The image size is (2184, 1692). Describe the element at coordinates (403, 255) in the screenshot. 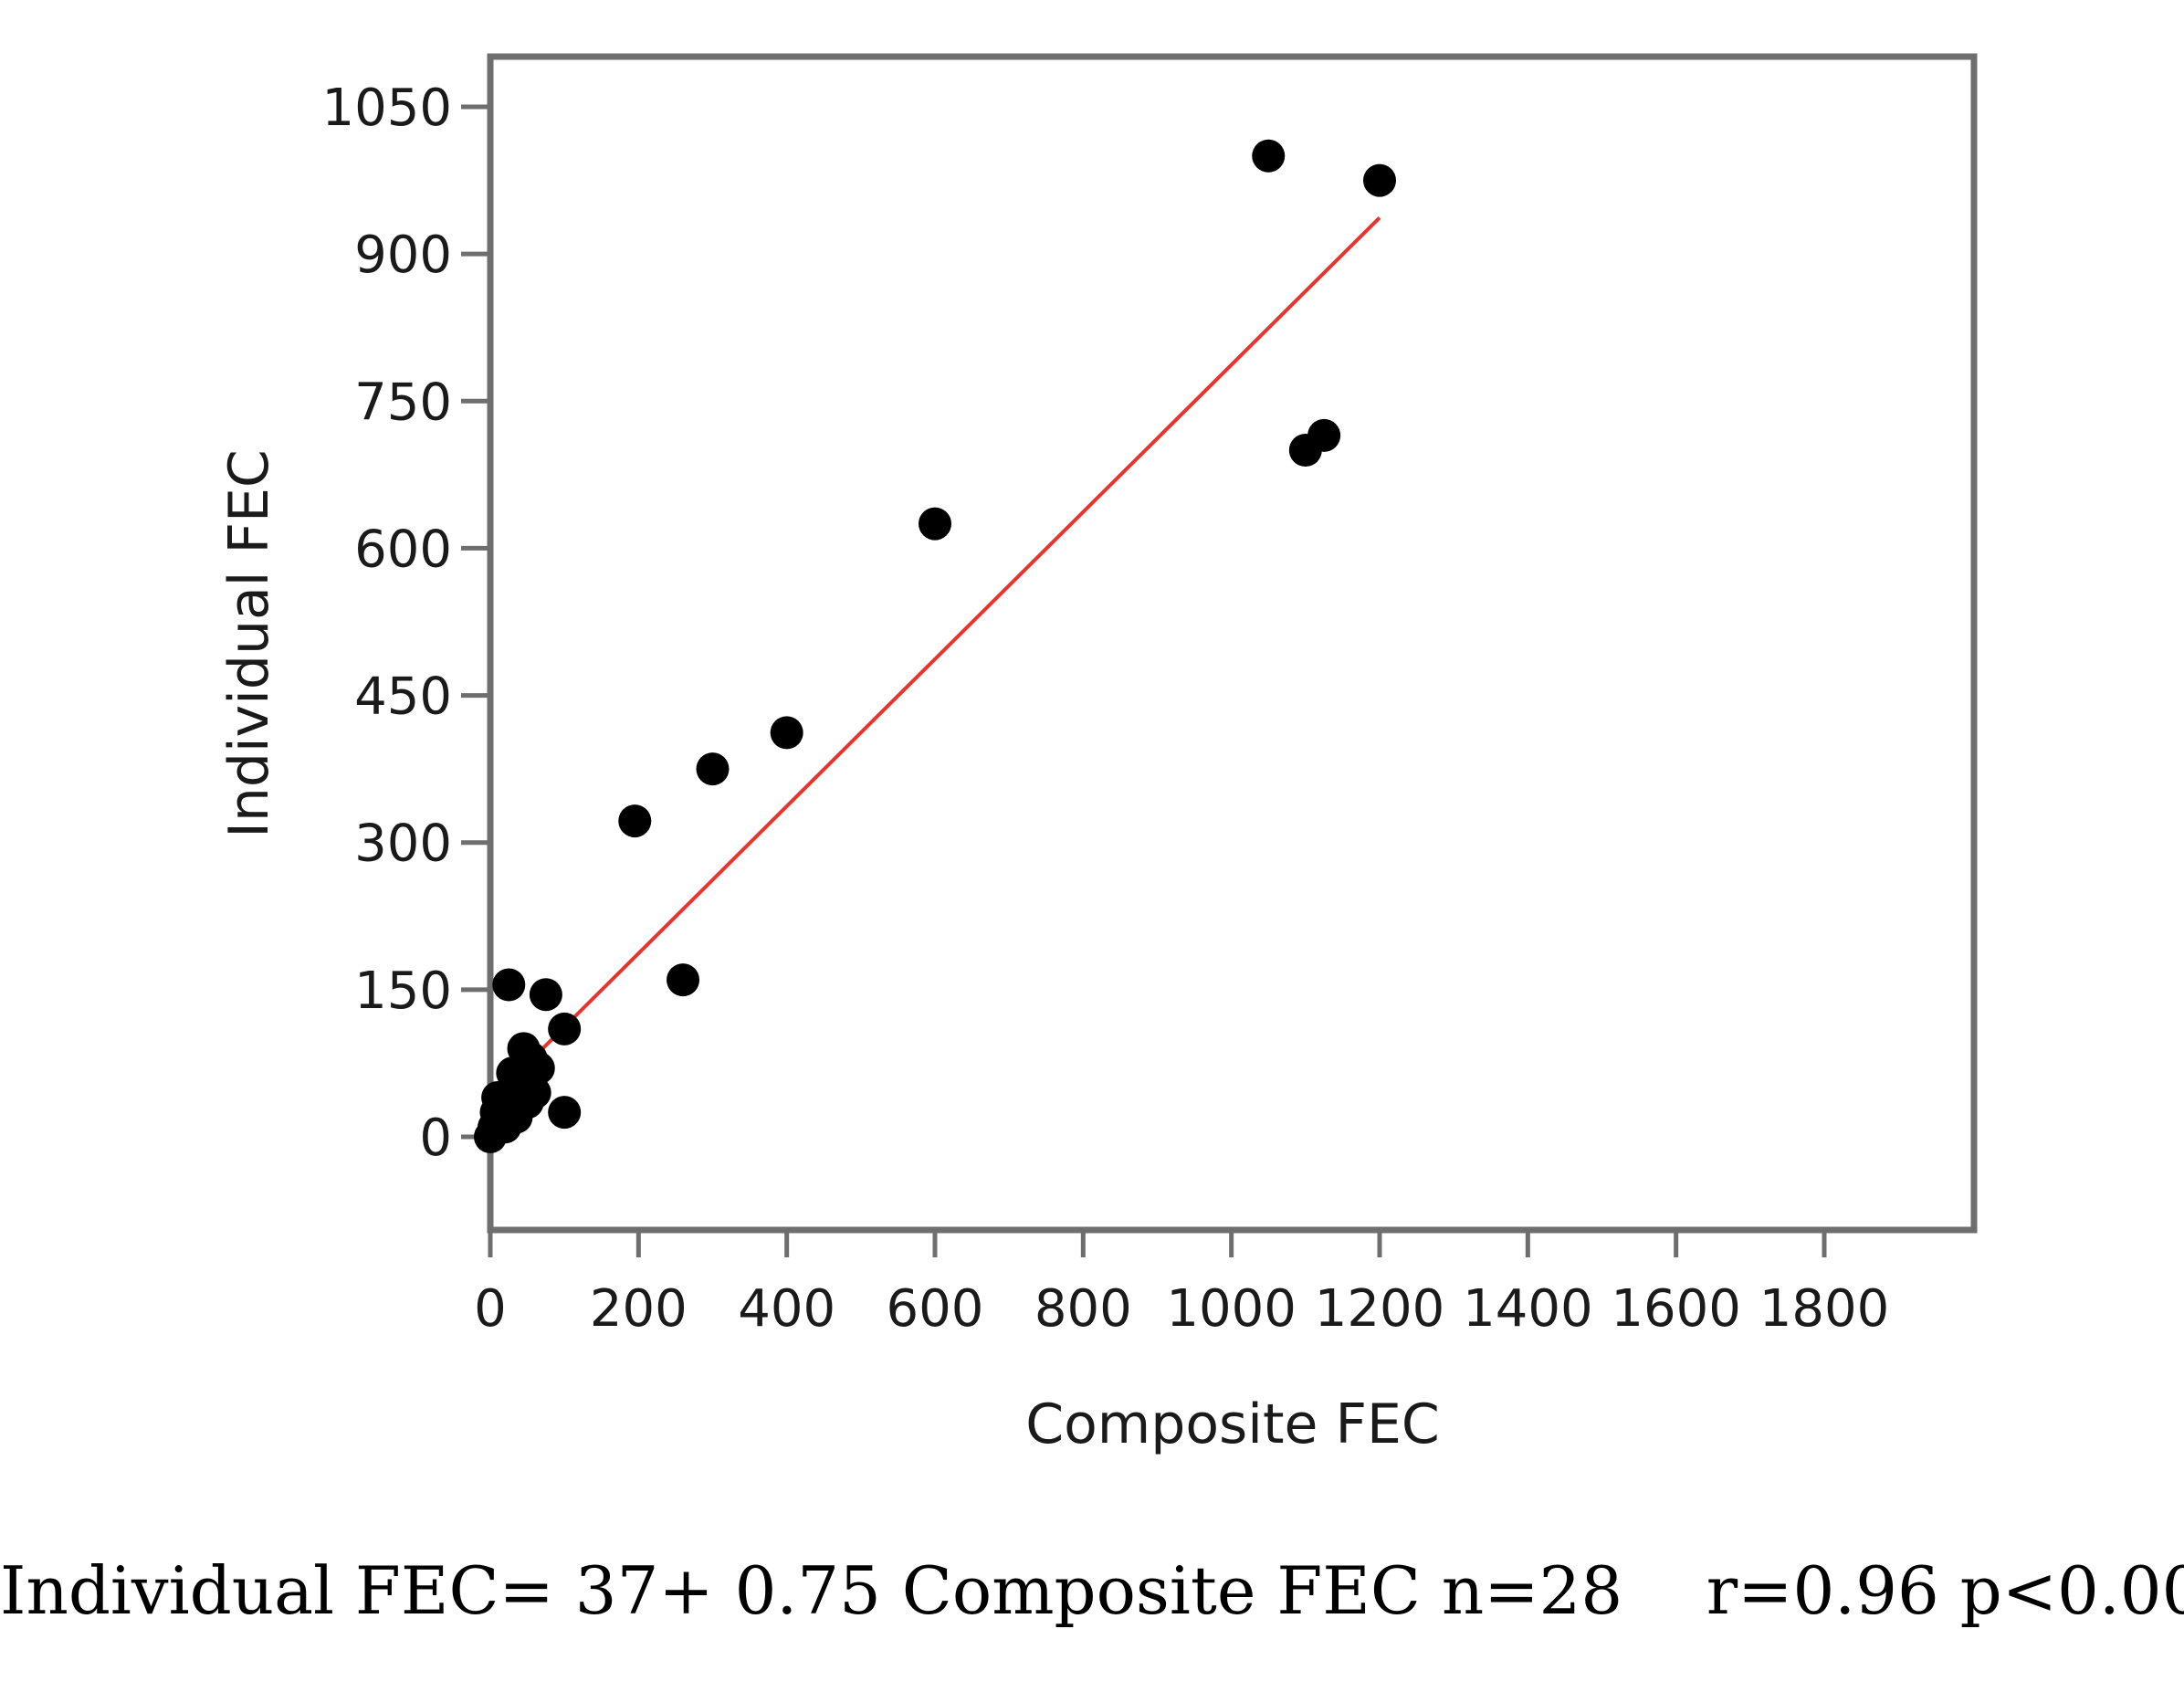

I see `y-tick-label-6: 900` at that location.